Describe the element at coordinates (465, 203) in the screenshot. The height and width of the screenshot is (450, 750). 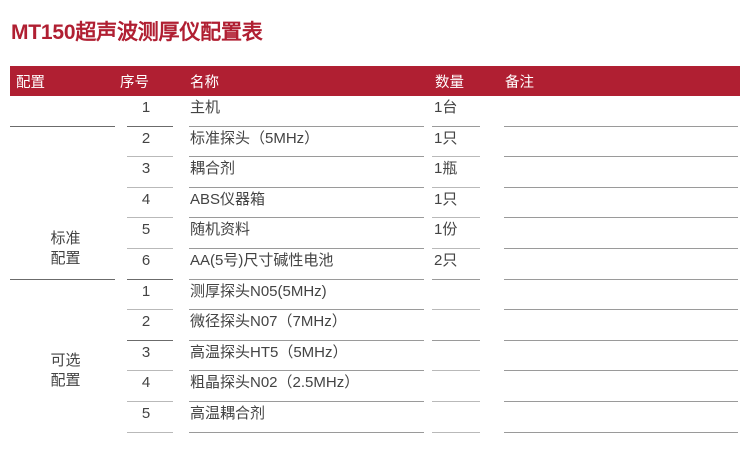
I see `cell-quantity: 1只` at that location.